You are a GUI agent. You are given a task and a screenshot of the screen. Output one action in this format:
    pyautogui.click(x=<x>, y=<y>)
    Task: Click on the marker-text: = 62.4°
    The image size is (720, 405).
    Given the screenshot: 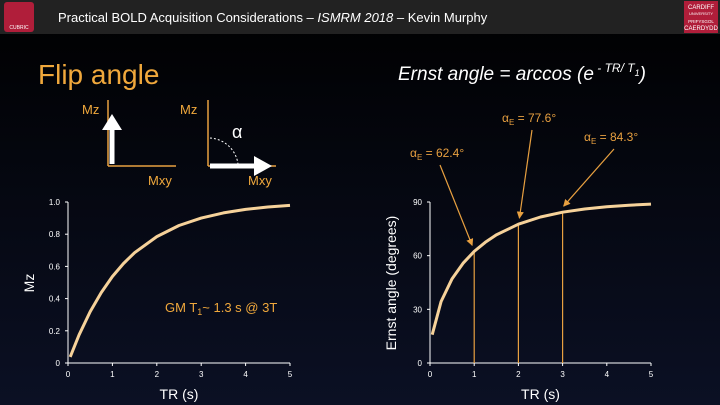 What is the action you would take?
    pyautogui.click(x=443, y=153)
    